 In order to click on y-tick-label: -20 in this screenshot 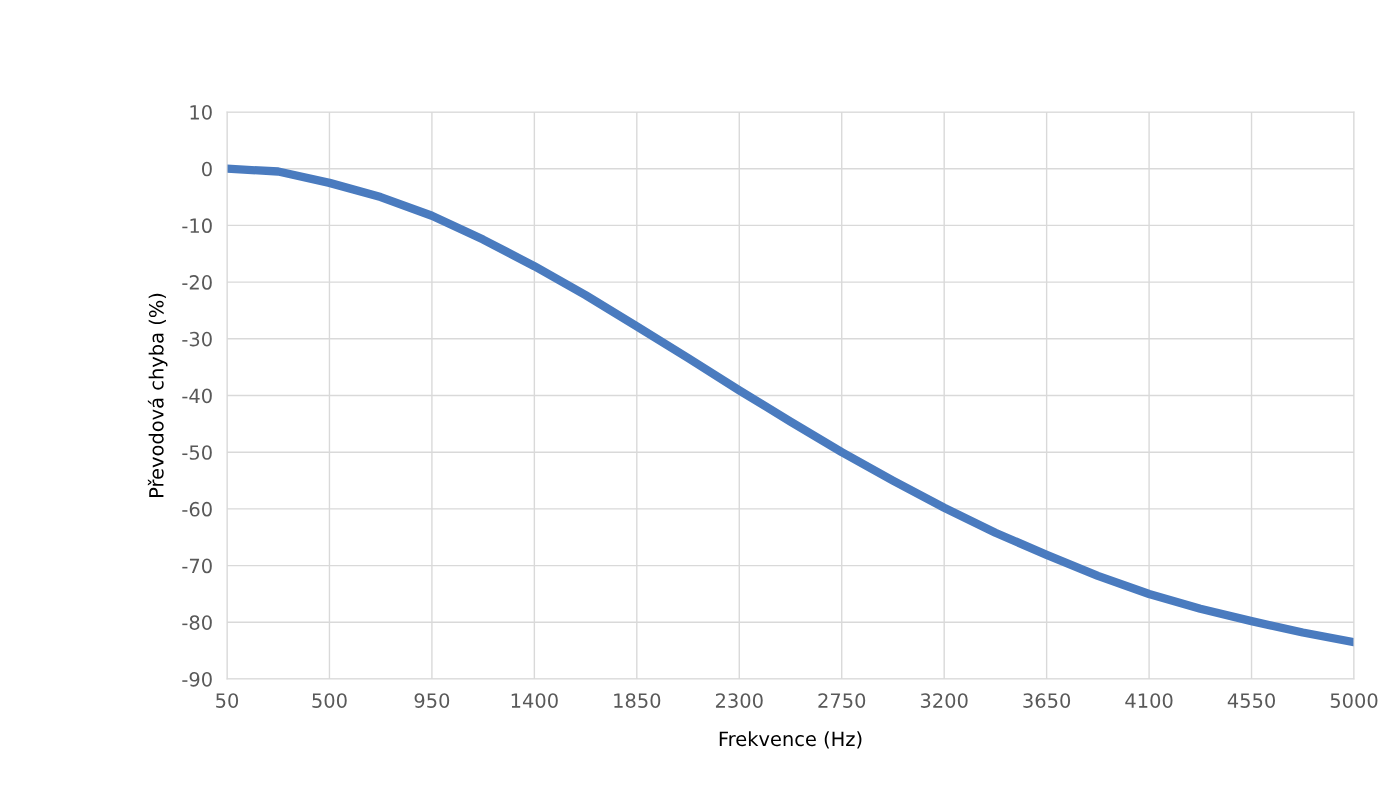, I will do `click(197, 282)`.